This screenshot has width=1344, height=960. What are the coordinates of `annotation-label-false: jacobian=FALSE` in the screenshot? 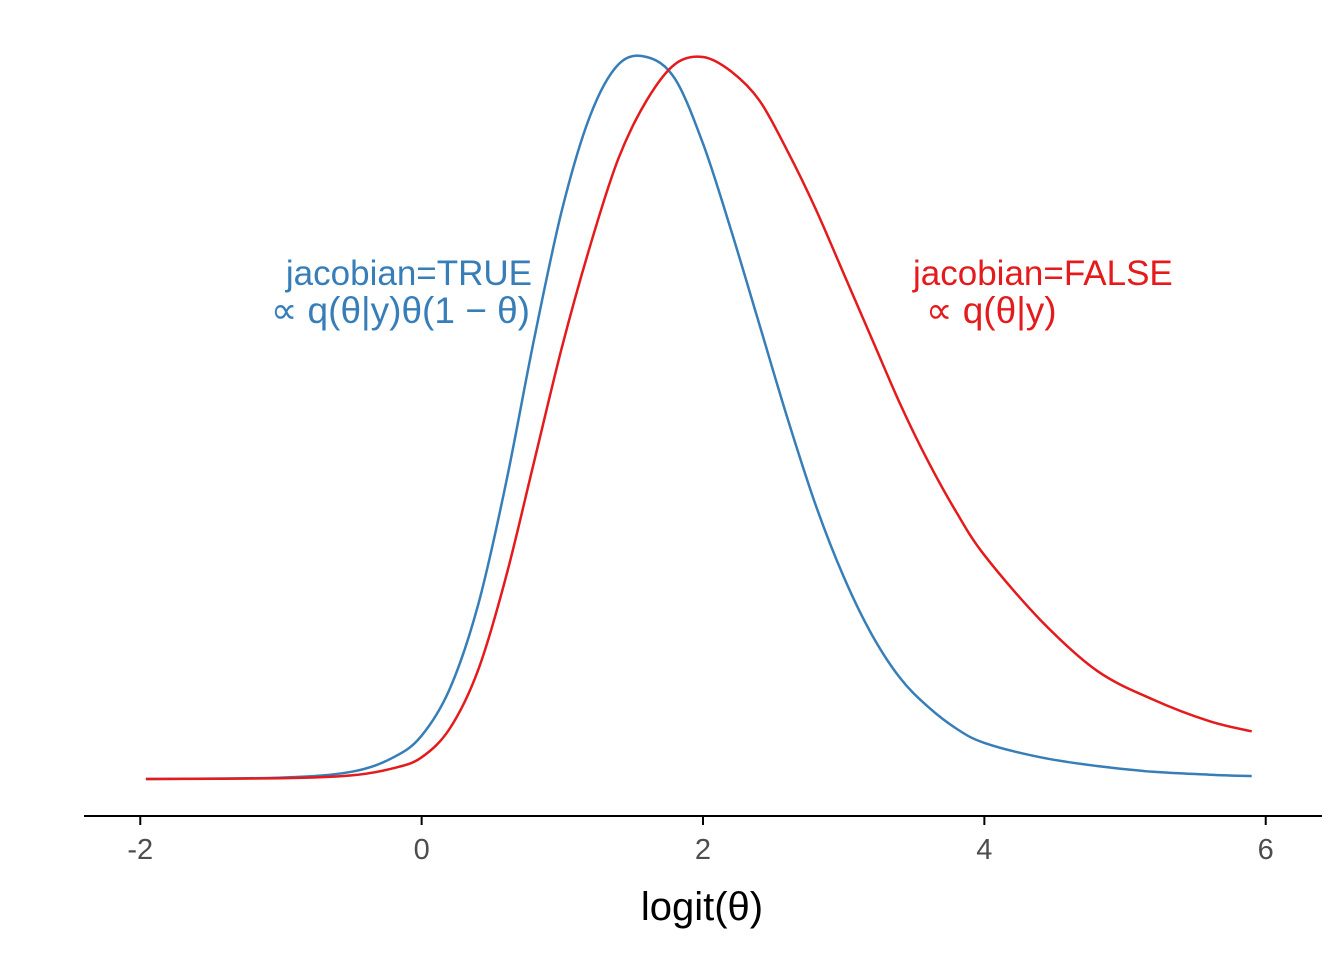 It's located at (1042, 273).